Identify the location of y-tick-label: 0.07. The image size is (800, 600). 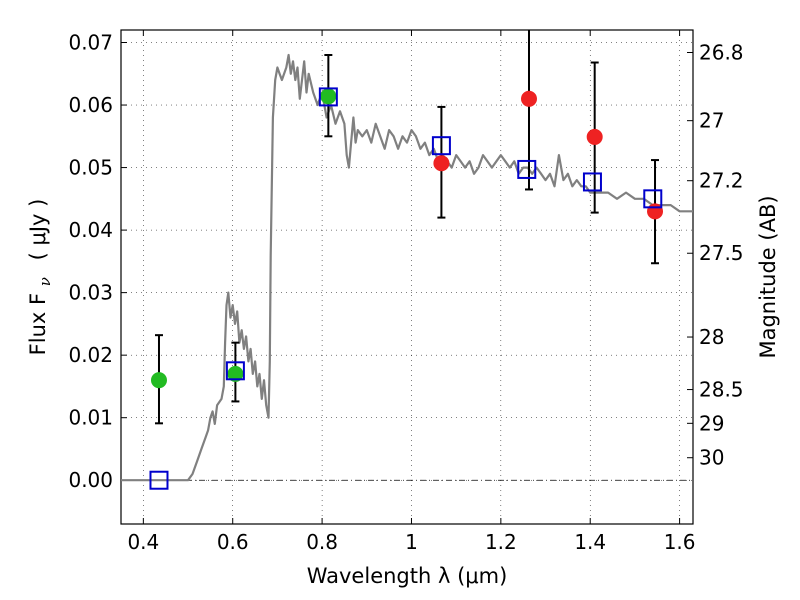
(90, 43).